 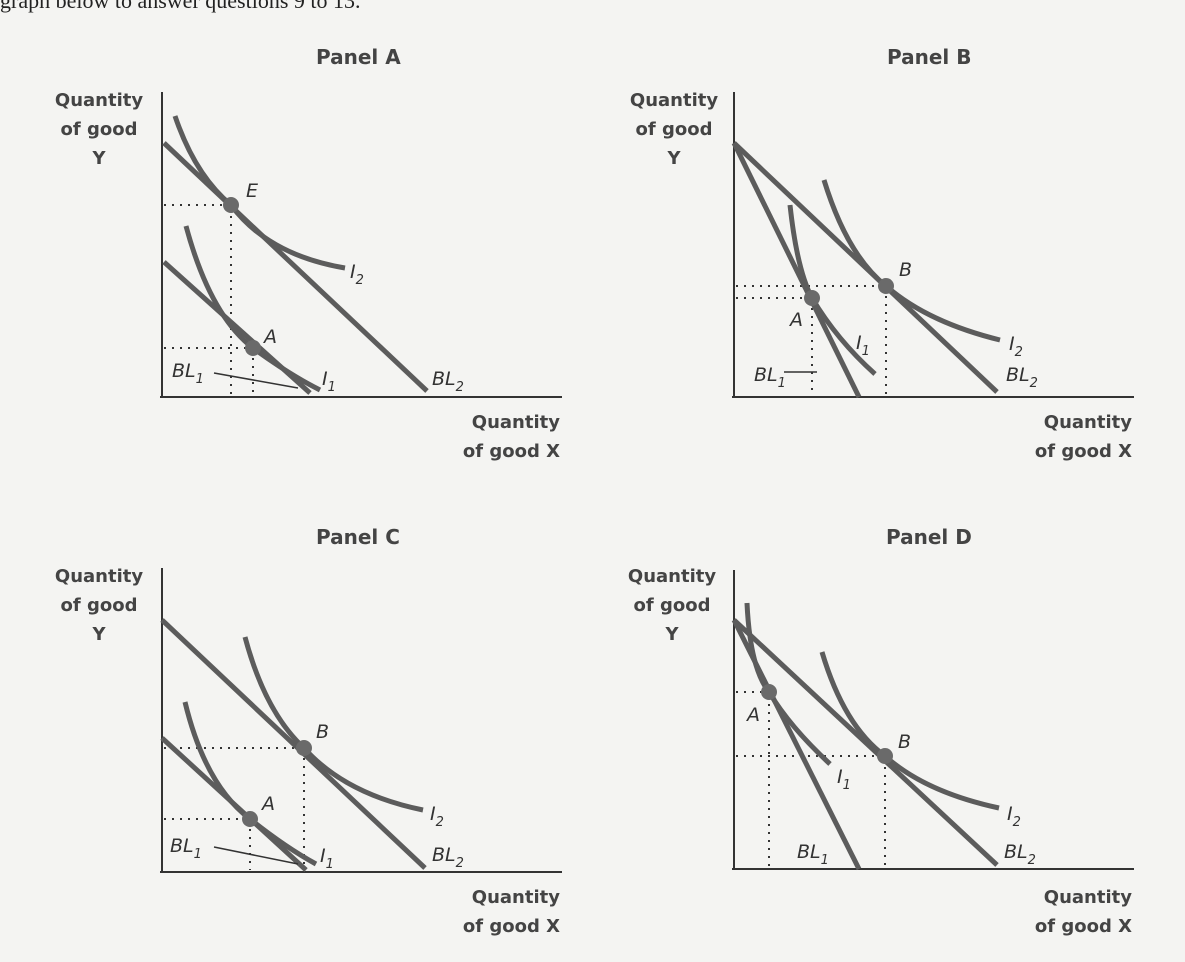 I want to click on panel-a-plot: E A I2 I1 BL2 BL1, so click(x=361, y=245).